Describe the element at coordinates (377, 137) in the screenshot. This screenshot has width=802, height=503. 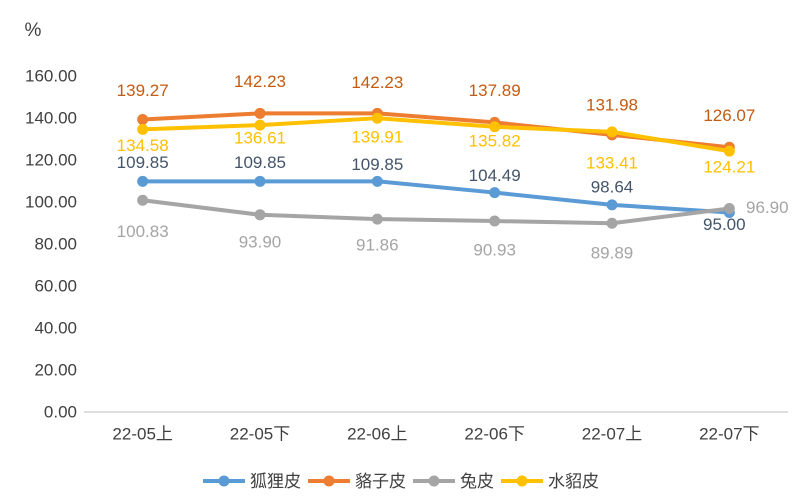
I see `data-label: 139.91` at that location.